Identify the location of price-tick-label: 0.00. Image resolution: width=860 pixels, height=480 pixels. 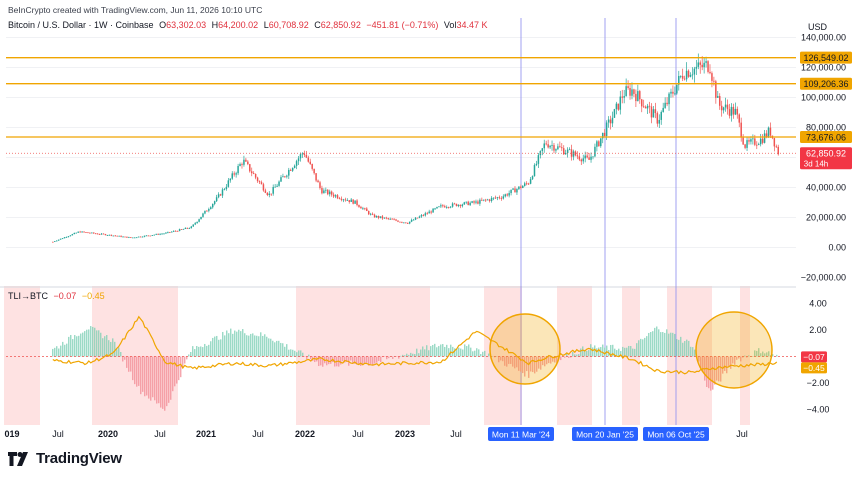
(837, 248).